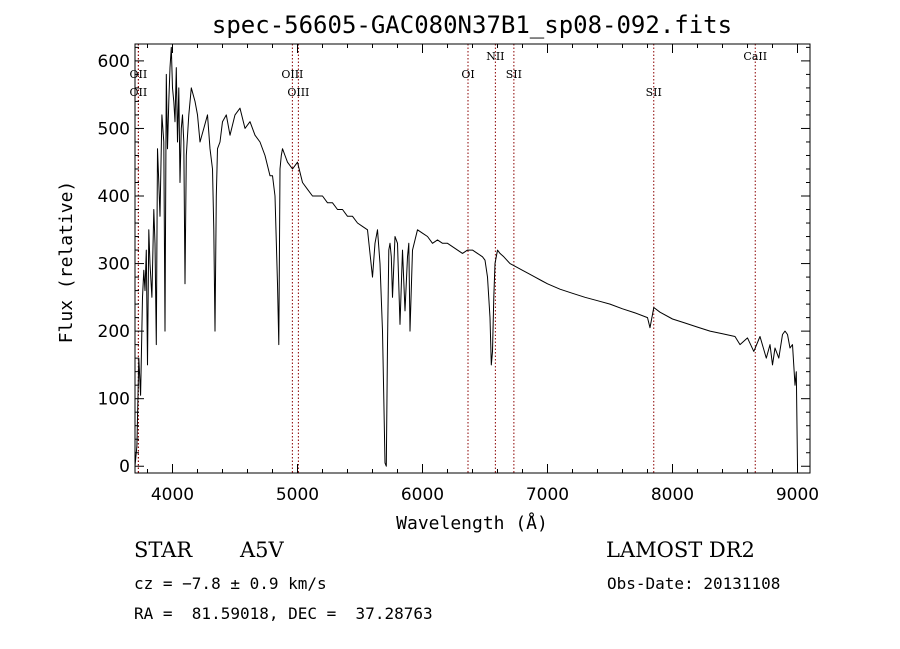 This screenshot has width=900, height=649. What do you see at coordinates (680, 550) in the screenshot?
I see `survey-label: LAMOST DR2` at bounding box center [680, 550].